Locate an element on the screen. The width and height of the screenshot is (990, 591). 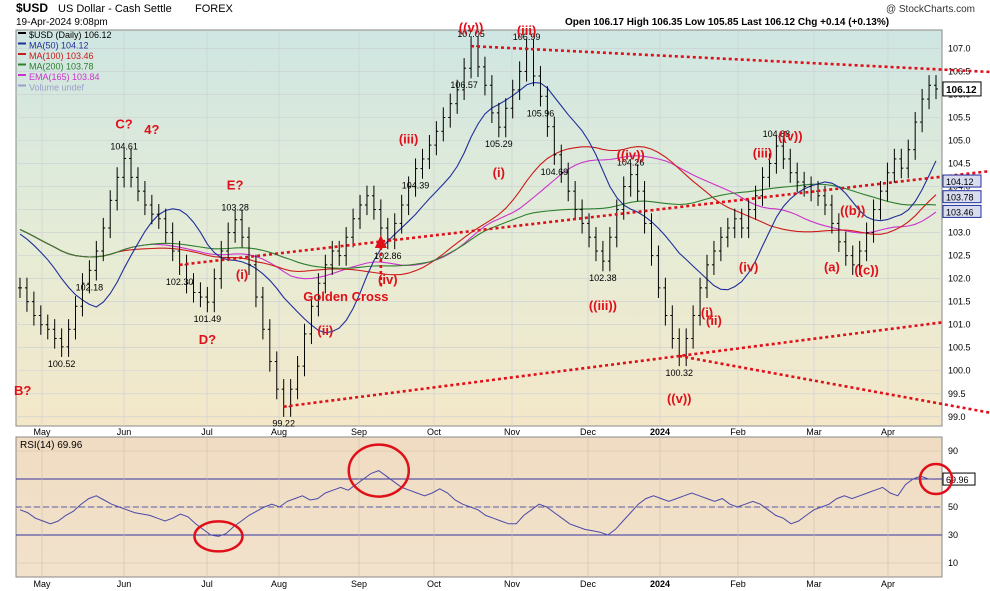
month-tick-label: Feb is located at coordinates (738, 432).